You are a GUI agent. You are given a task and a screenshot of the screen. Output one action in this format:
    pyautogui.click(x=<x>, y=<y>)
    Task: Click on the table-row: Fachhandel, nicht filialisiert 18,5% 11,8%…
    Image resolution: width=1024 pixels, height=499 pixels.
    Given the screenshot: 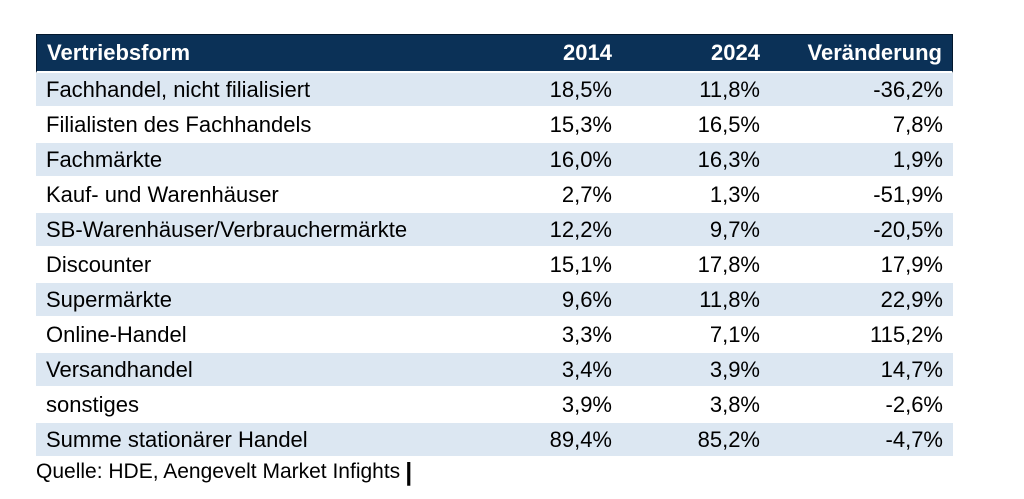 What is the action you would take?
    pyautogui.click(x=494, y=90)
    